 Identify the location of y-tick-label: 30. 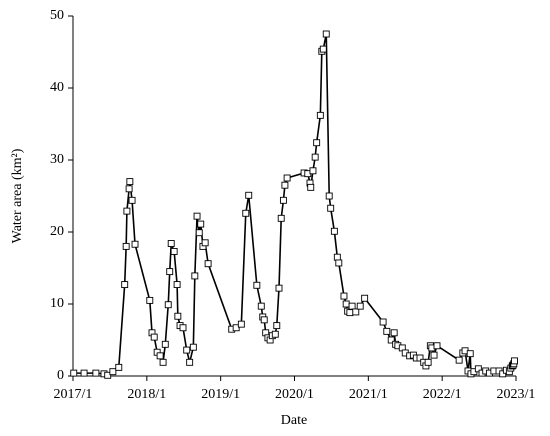
(57, 159).